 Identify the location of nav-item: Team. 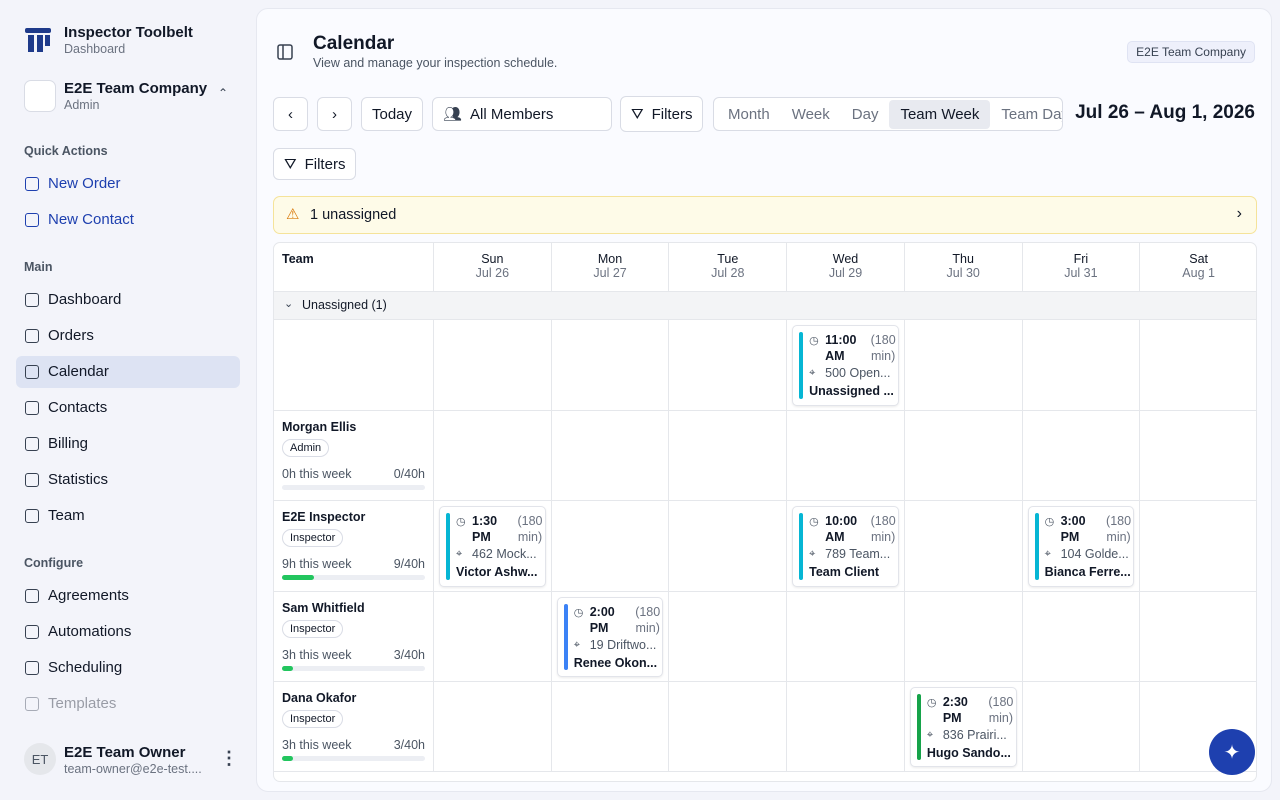
(128, 516).